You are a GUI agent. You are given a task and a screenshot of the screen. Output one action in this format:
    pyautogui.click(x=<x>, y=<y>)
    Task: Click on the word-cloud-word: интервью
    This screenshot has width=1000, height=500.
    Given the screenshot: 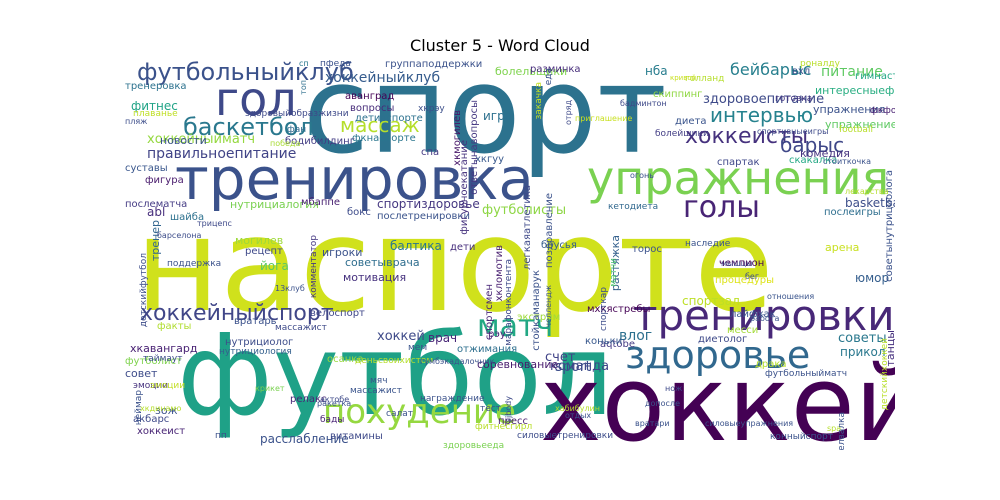 What is the action you would take?
    pyautogui.click(x=762, y=115)
    